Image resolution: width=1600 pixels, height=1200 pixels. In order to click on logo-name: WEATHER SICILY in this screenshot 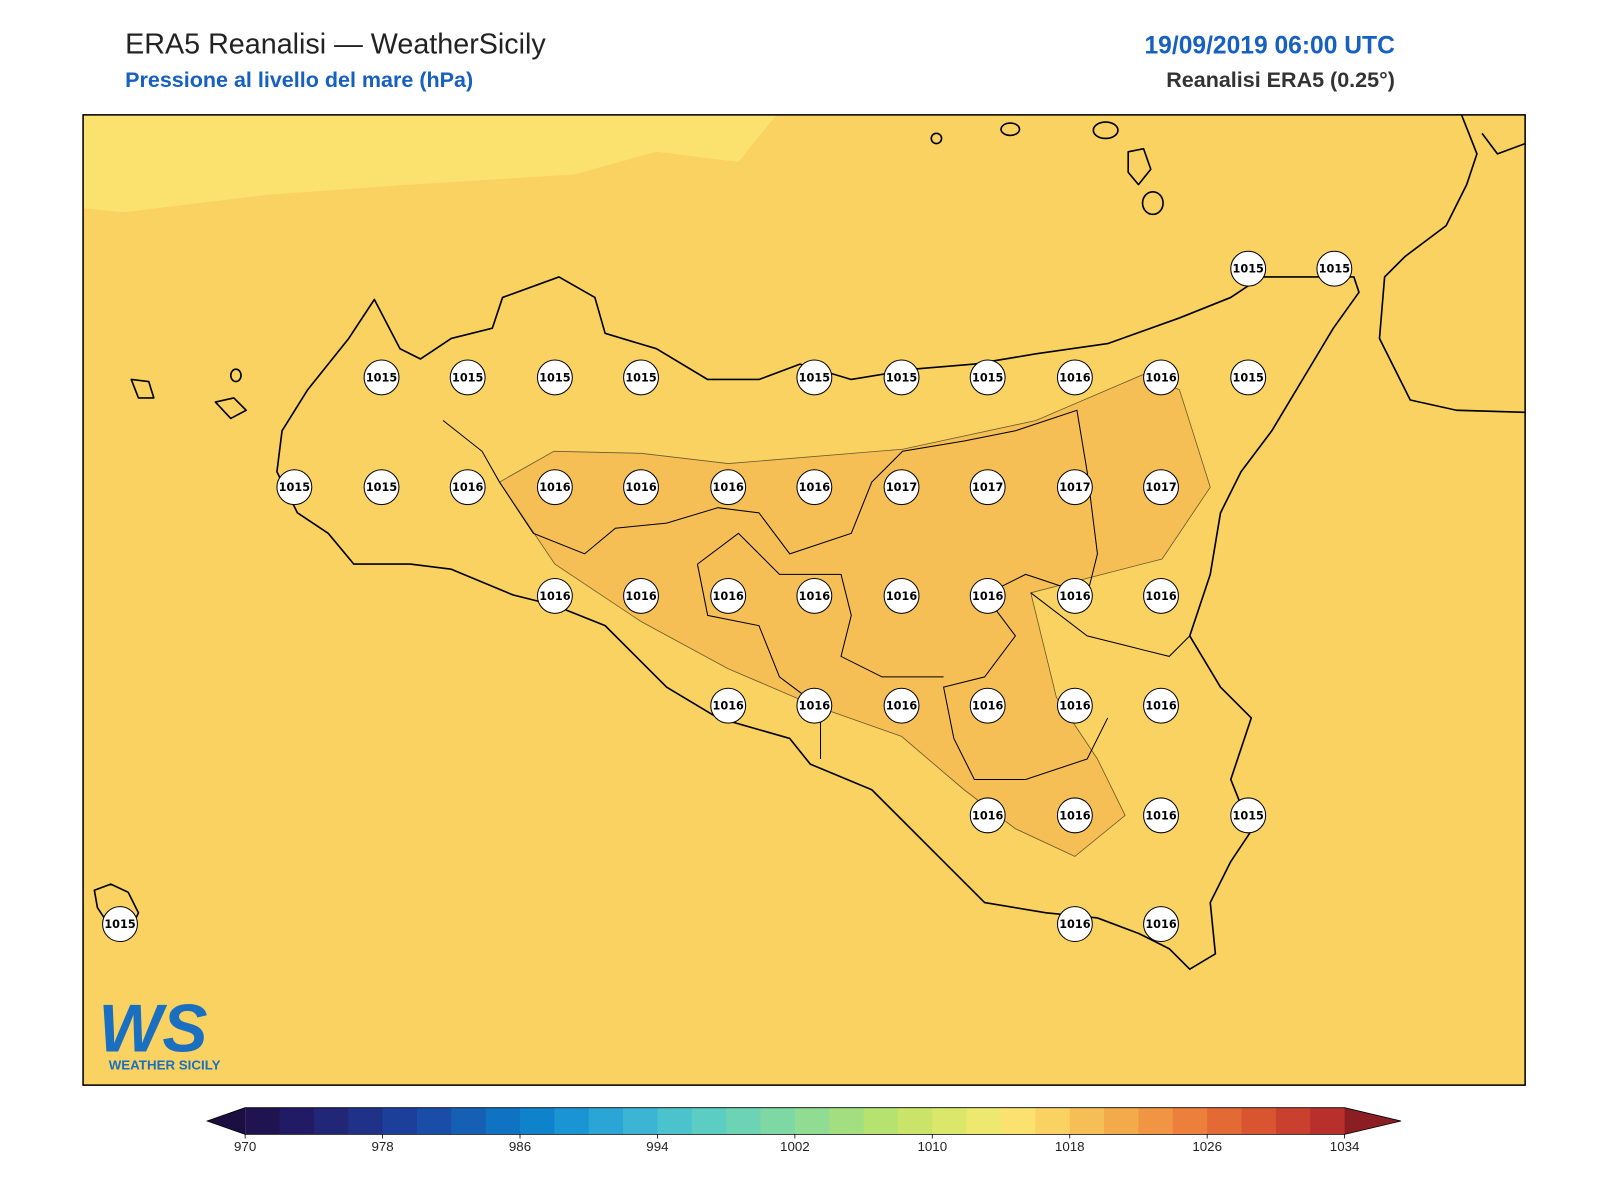, I will do `click(165, 1065)`.